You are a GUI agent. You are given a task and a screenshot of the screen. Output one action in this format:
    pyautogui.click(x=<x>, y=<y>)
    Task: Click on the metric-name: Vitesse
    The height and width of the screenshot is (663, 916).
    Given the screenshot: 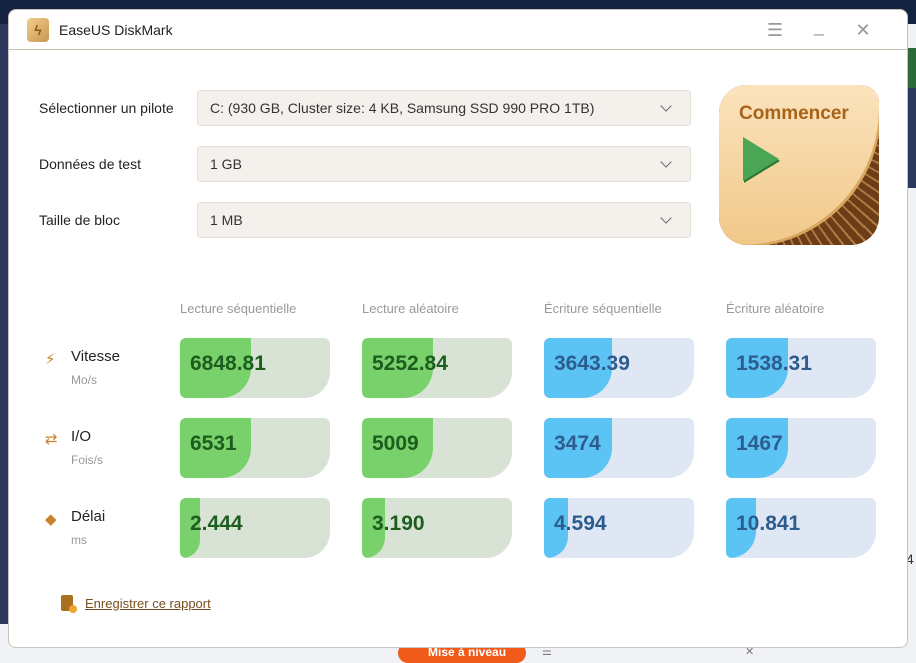 What is the action you would take?
    pyautogui.click(x=95, y=356)
    